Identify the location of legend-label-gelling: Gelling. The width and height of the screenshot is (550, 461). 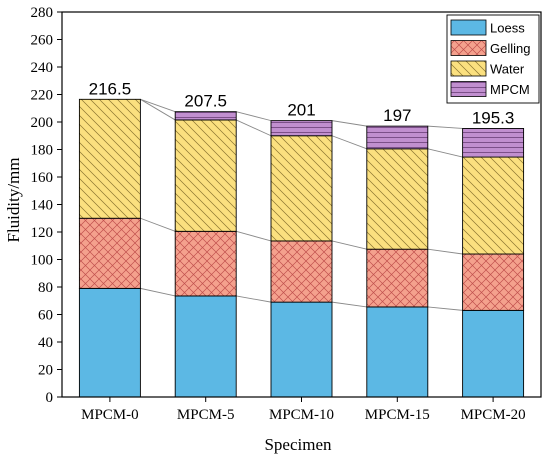
(510, 48).